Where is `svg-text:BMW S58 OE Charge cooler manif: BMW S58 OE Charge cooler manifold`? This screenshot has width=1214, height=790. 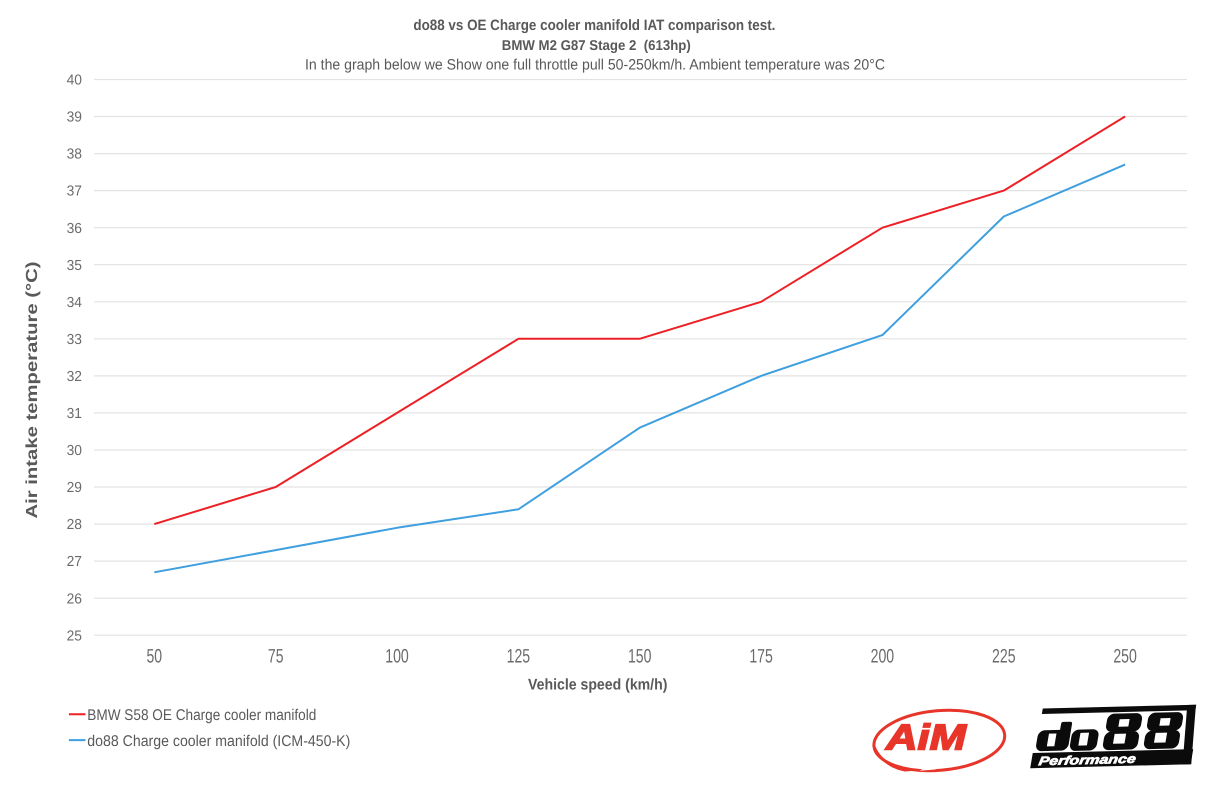
svg-text:BMW S58 OE Charge cooler manif: BMW S58 OE Charge cooler manifold is located at coordinates (201, 715).